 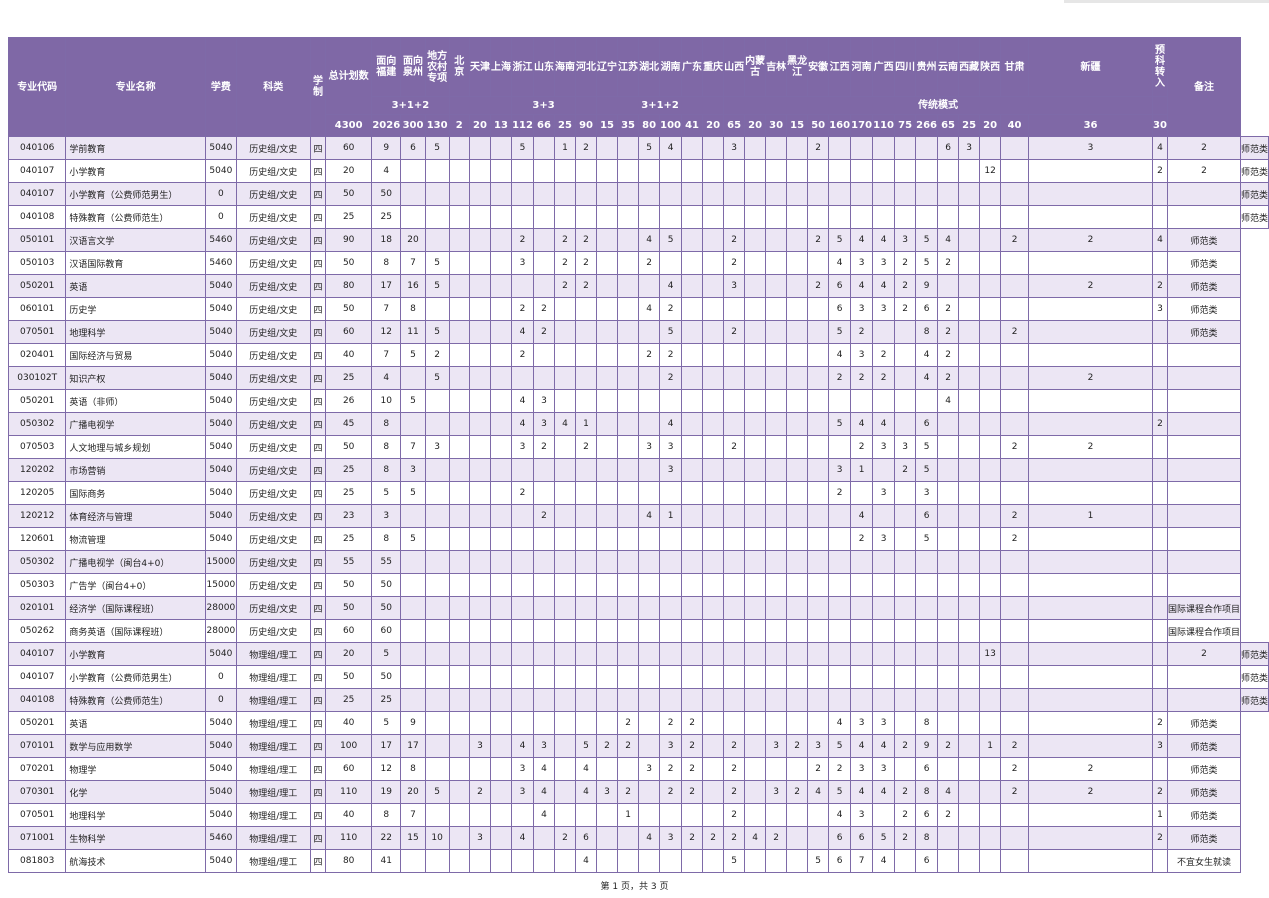 What do you see at coordinates (135, 654) in the screenshot?
I see `major-name-cell: 小学教育` at bounding box center [135, 654].